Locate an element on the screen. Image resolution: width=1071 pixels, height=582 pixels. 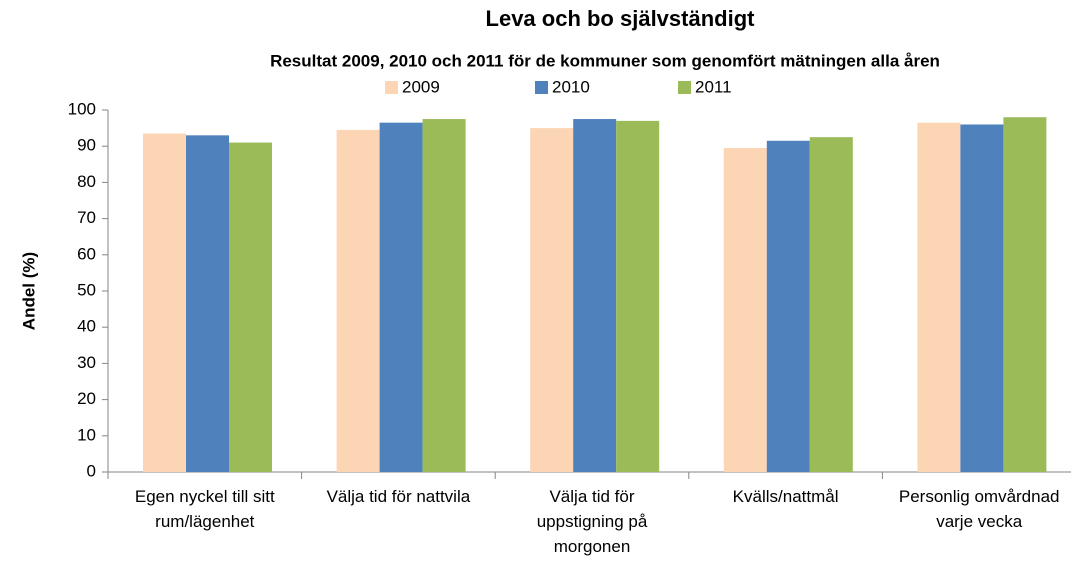
y-tick-label: 40 is located at coordinates (86, 326).